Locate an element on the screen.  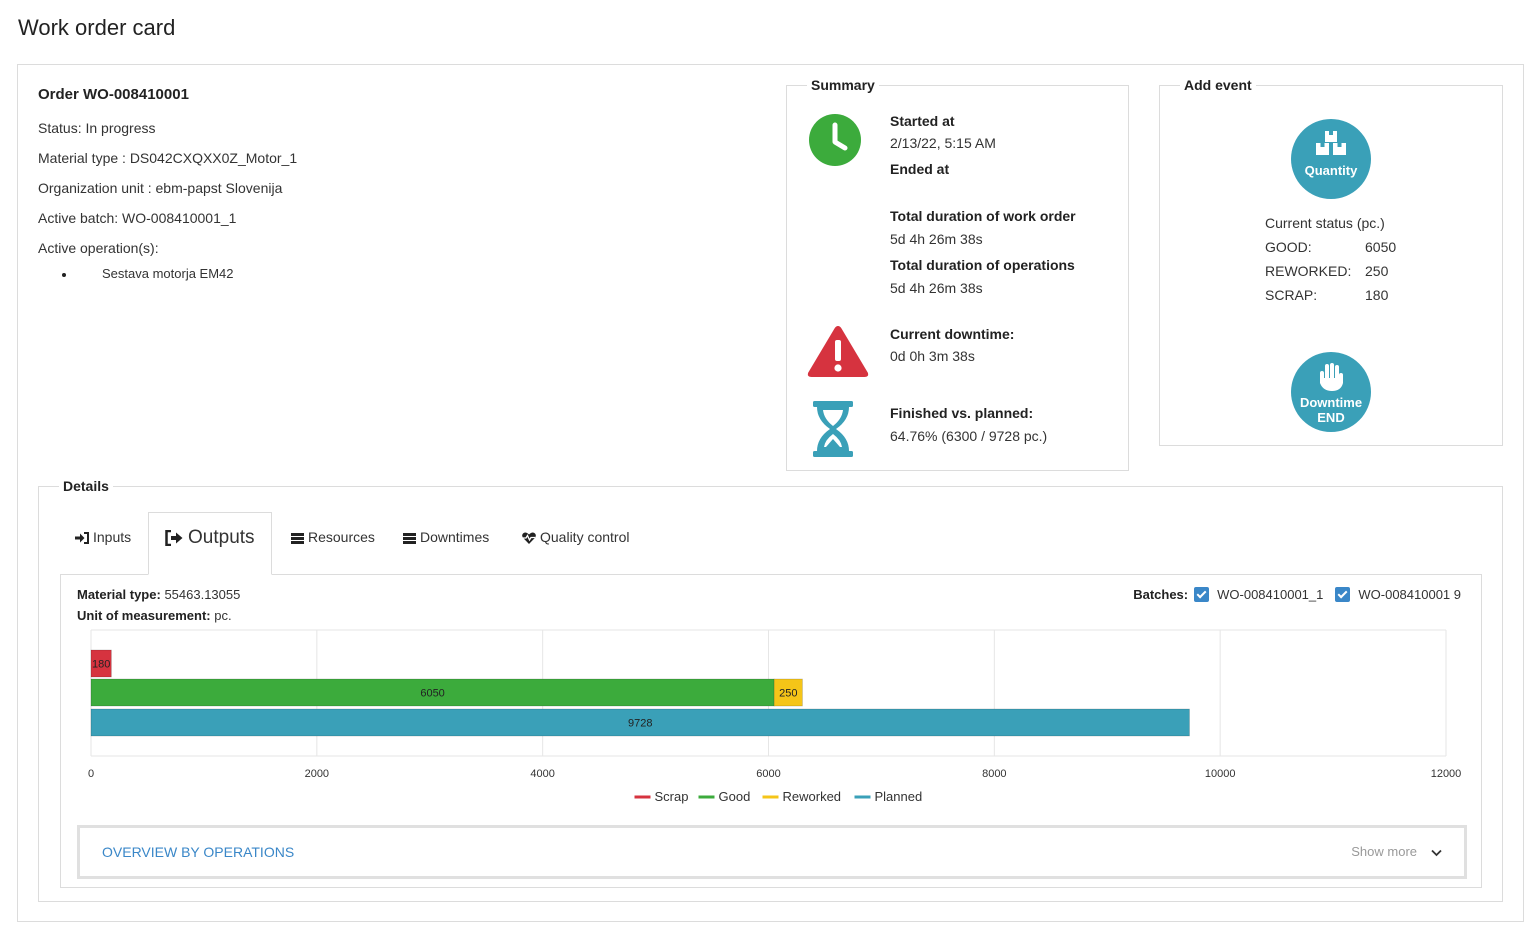
material-type-line: Material type: 55463.13055 is located at coordinates (158, 594).